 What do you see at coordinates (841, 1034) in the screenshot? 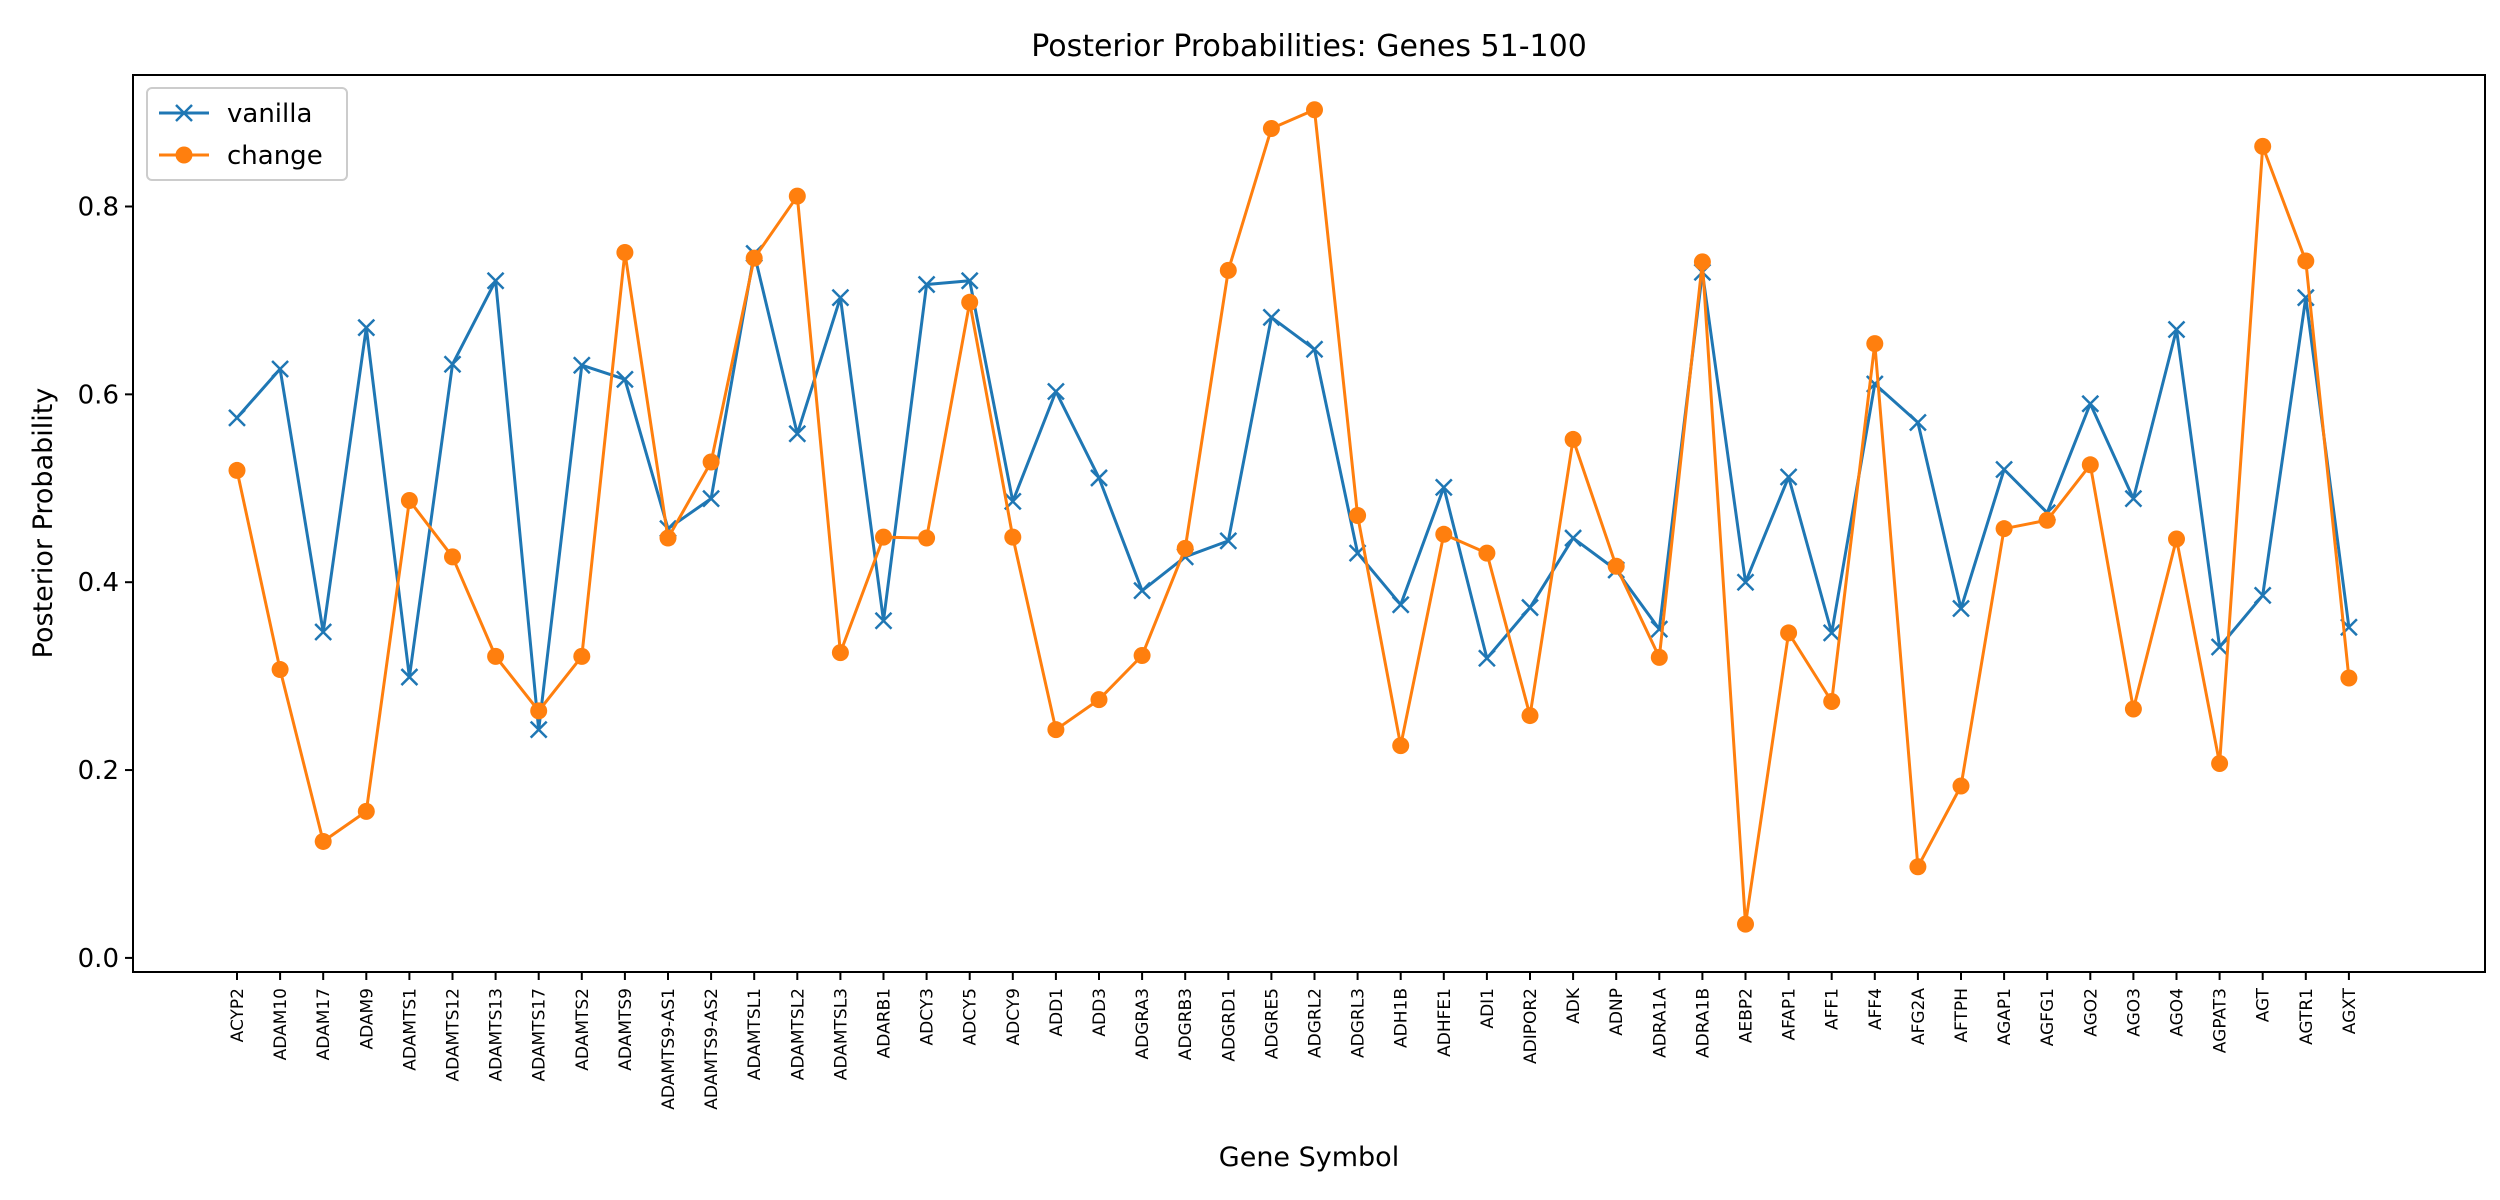
I see `x-tick-label: ADAMTSL3` at bounding box center [841, 1034].